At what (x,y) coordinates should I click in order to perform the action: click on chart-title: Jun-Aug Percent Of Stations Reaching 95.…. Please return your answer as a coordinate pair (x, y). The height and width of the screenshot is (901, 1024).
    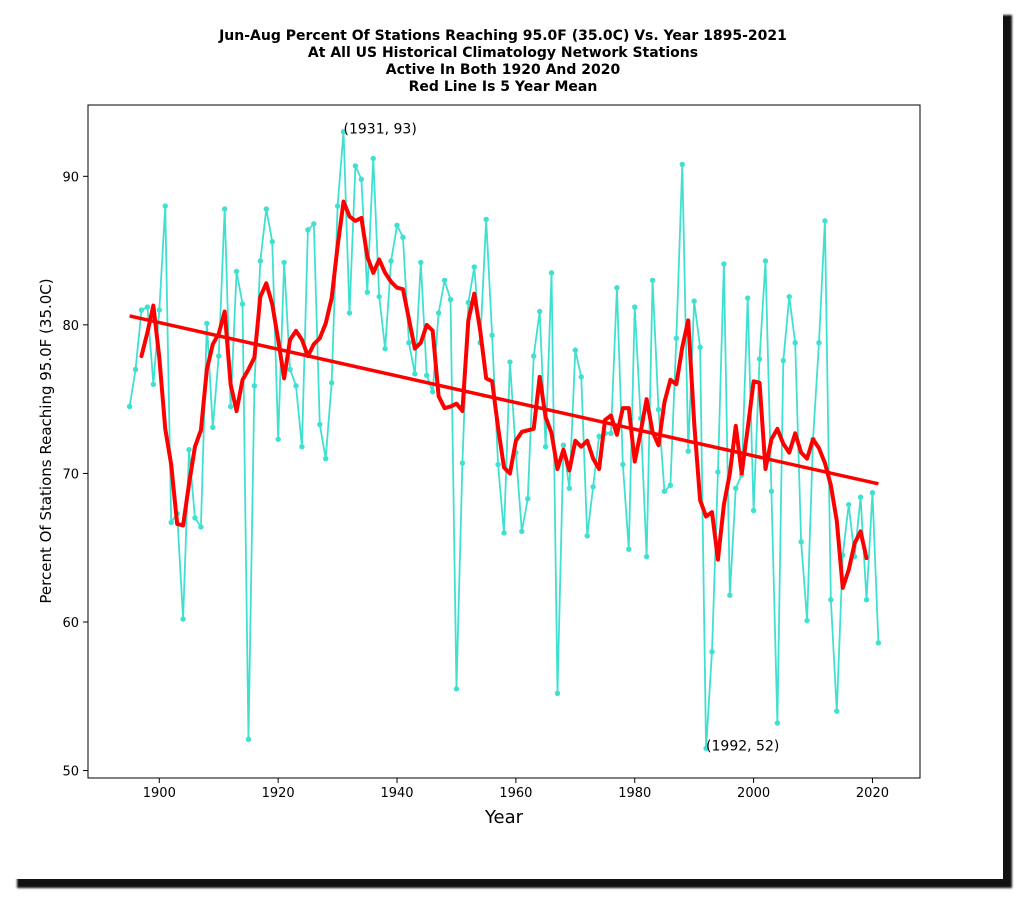
    Looking at the image, I should click on (502, 61).